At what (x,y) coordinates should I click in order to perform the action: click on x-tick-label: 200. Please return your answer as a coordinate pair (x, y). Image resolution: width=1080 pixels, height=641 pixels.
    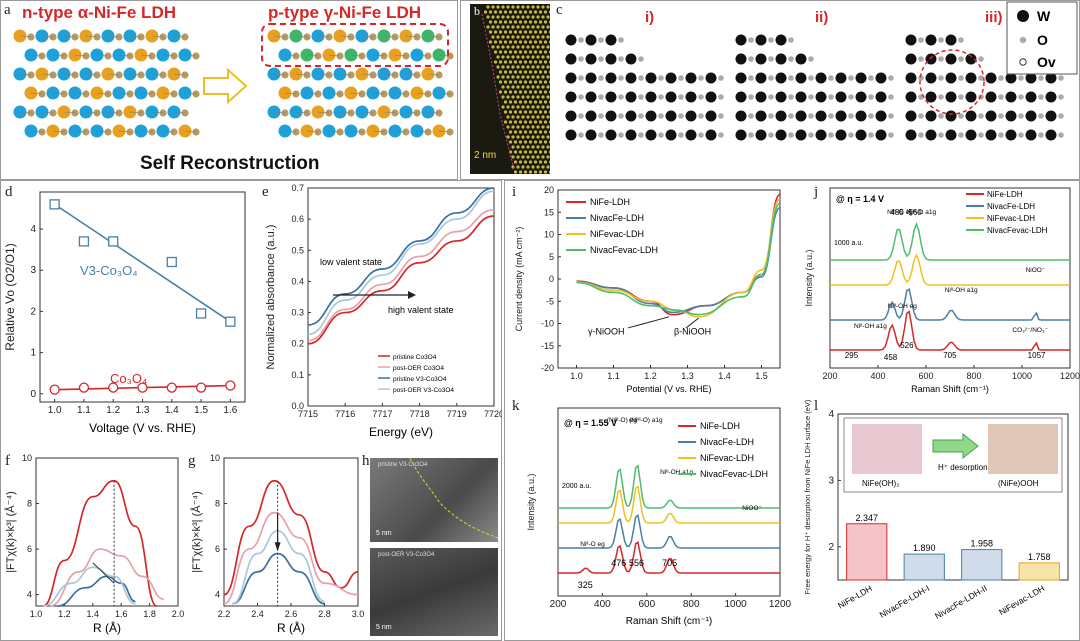
    Looking at the image, I should click on (829, 376).